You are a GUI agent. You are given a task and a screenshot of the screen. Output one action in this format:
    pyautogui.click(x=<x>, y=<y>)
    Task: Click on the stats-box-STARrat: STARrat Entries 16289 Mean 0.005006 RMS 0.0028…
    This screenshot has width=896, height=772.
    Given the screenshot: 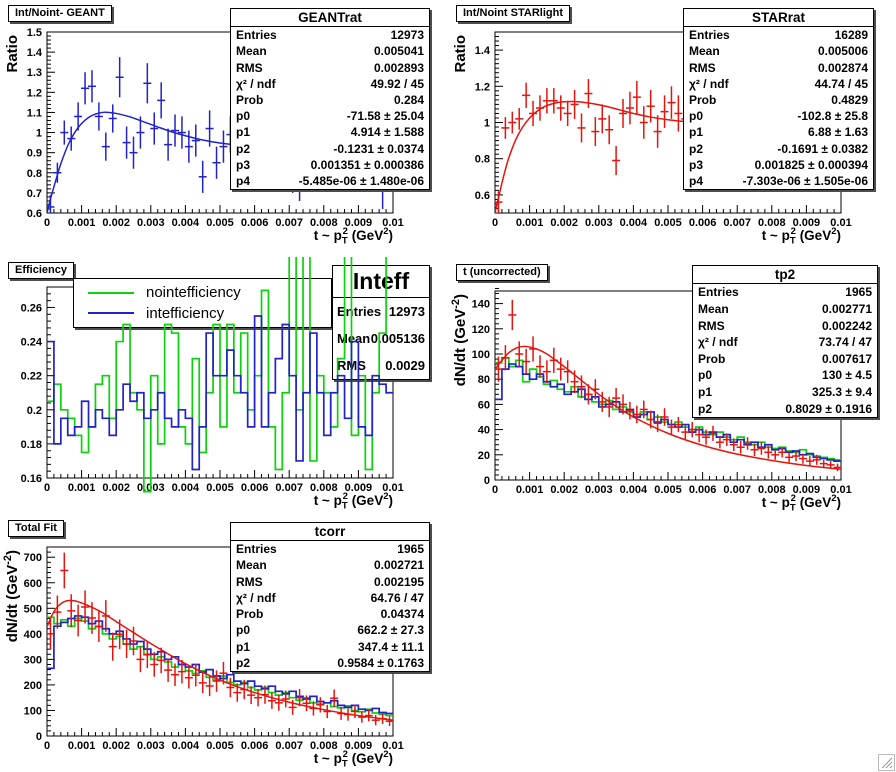 What is the action you would take?
    pyautogui.click(x=778, y=99)
    